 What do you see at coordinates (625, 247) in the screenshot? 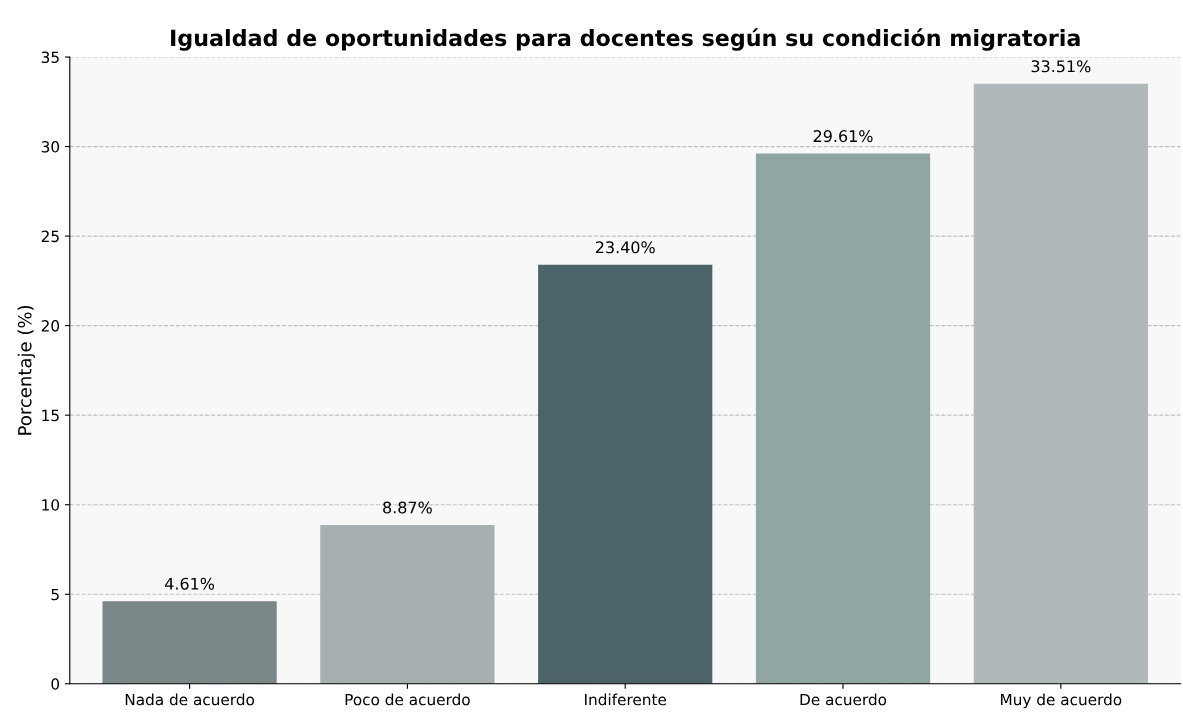
I see `data-label: 23.40%` at bounding box center [625, 247].